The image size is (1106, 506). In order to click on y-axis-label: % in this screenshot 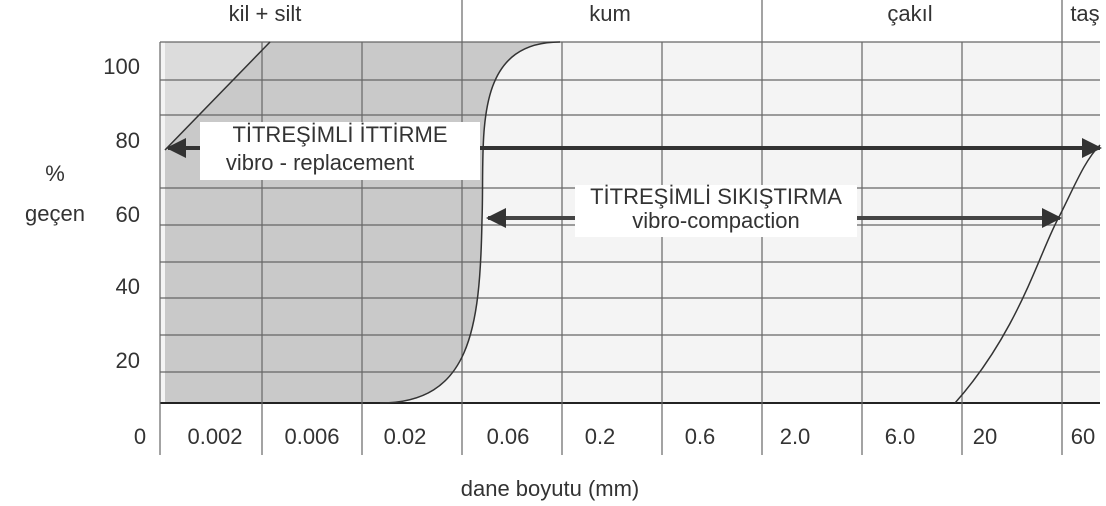, I will do `click(55, 173)`.